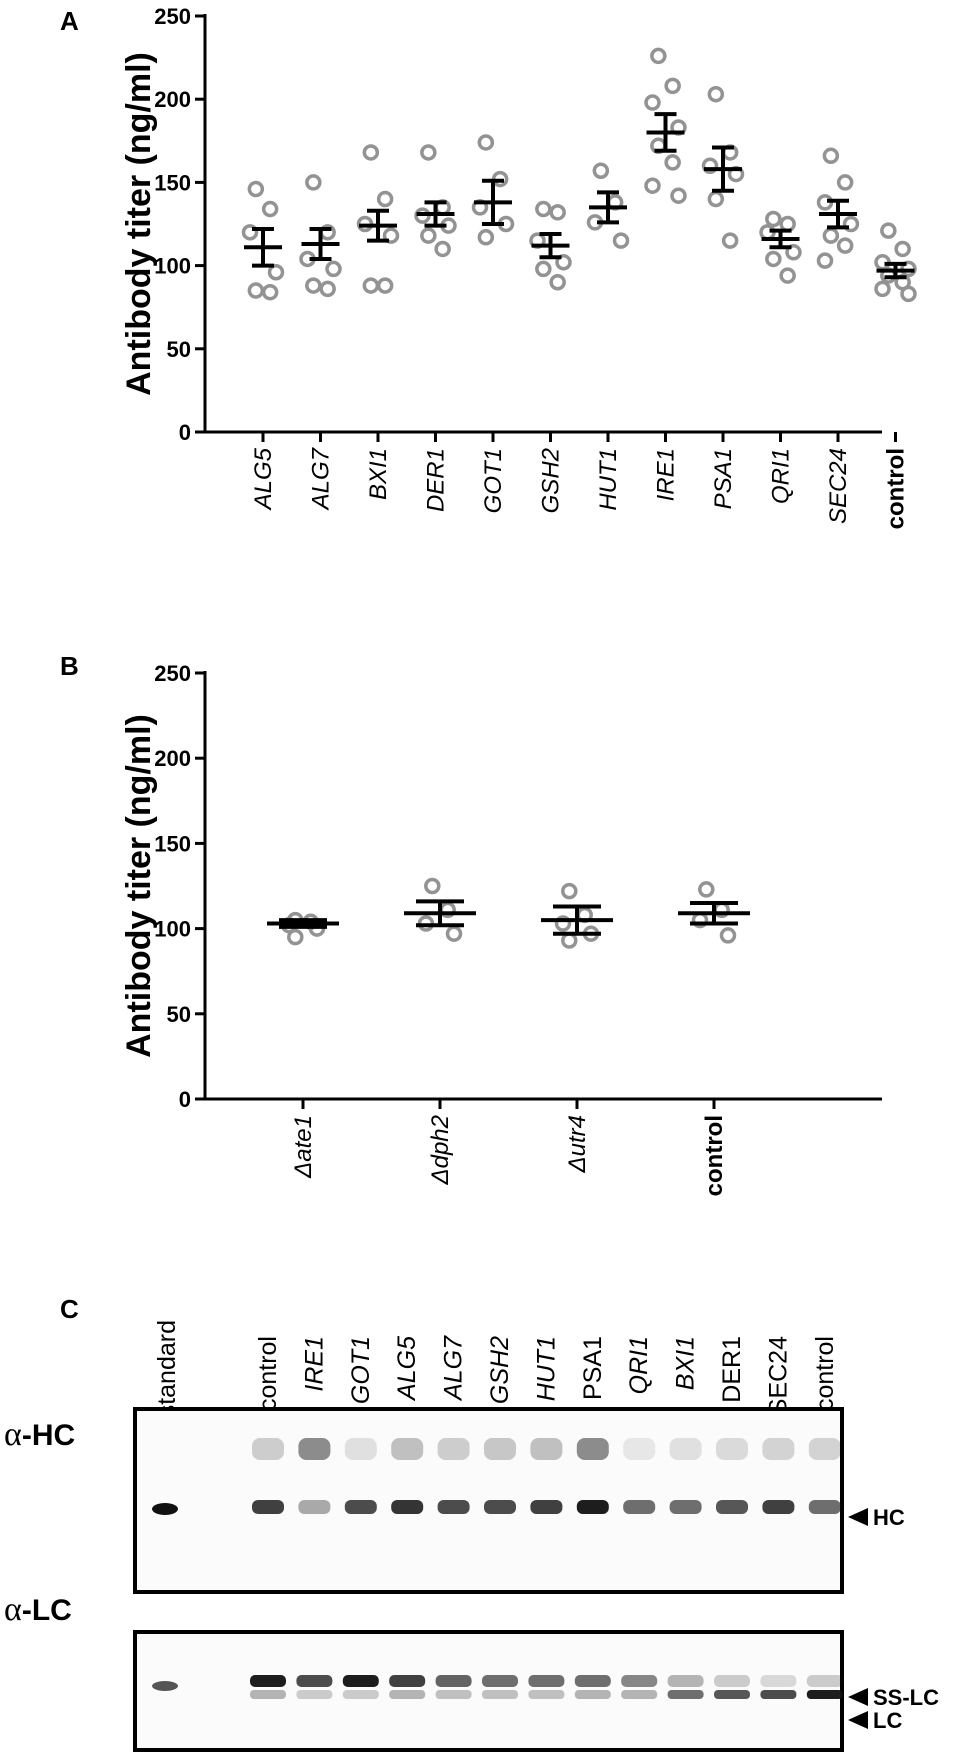 The width and height of the screenshot is (971, 1757). What do you see at coordinates (593, 1368) in the screenshot?
I see `lane-label: PSA1` at bounding box center [593, 1368].